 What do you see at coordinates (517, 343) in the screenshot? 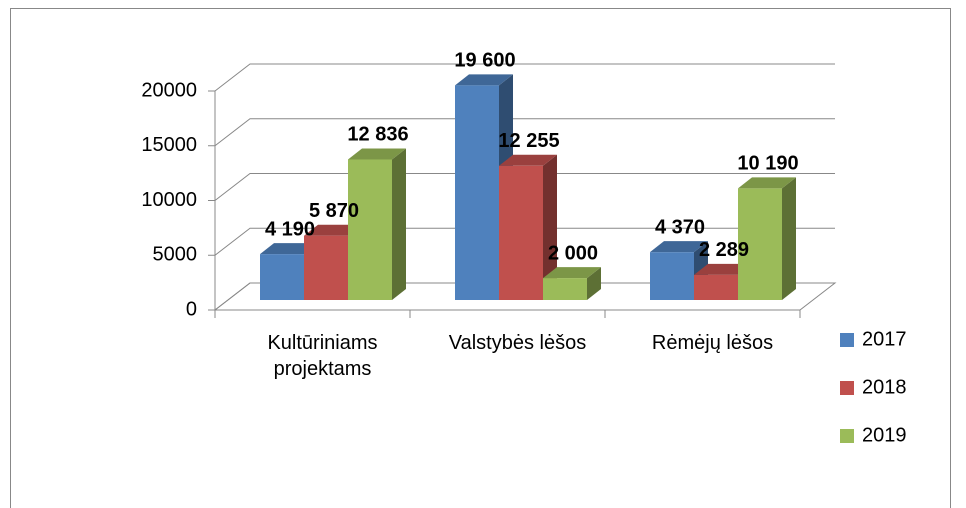
I see `x-tick-label: Valstybės lėšos` at bounding box center [517, 343].